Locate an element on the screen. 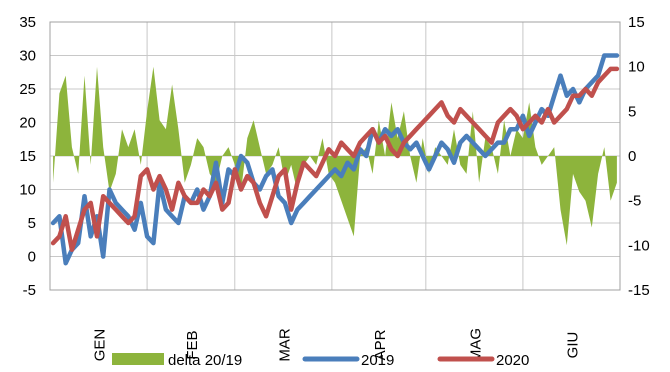 The width and height of the screenshot is (670, 372). y-right-tick-label: -10 is located at coordinates (639, 245).